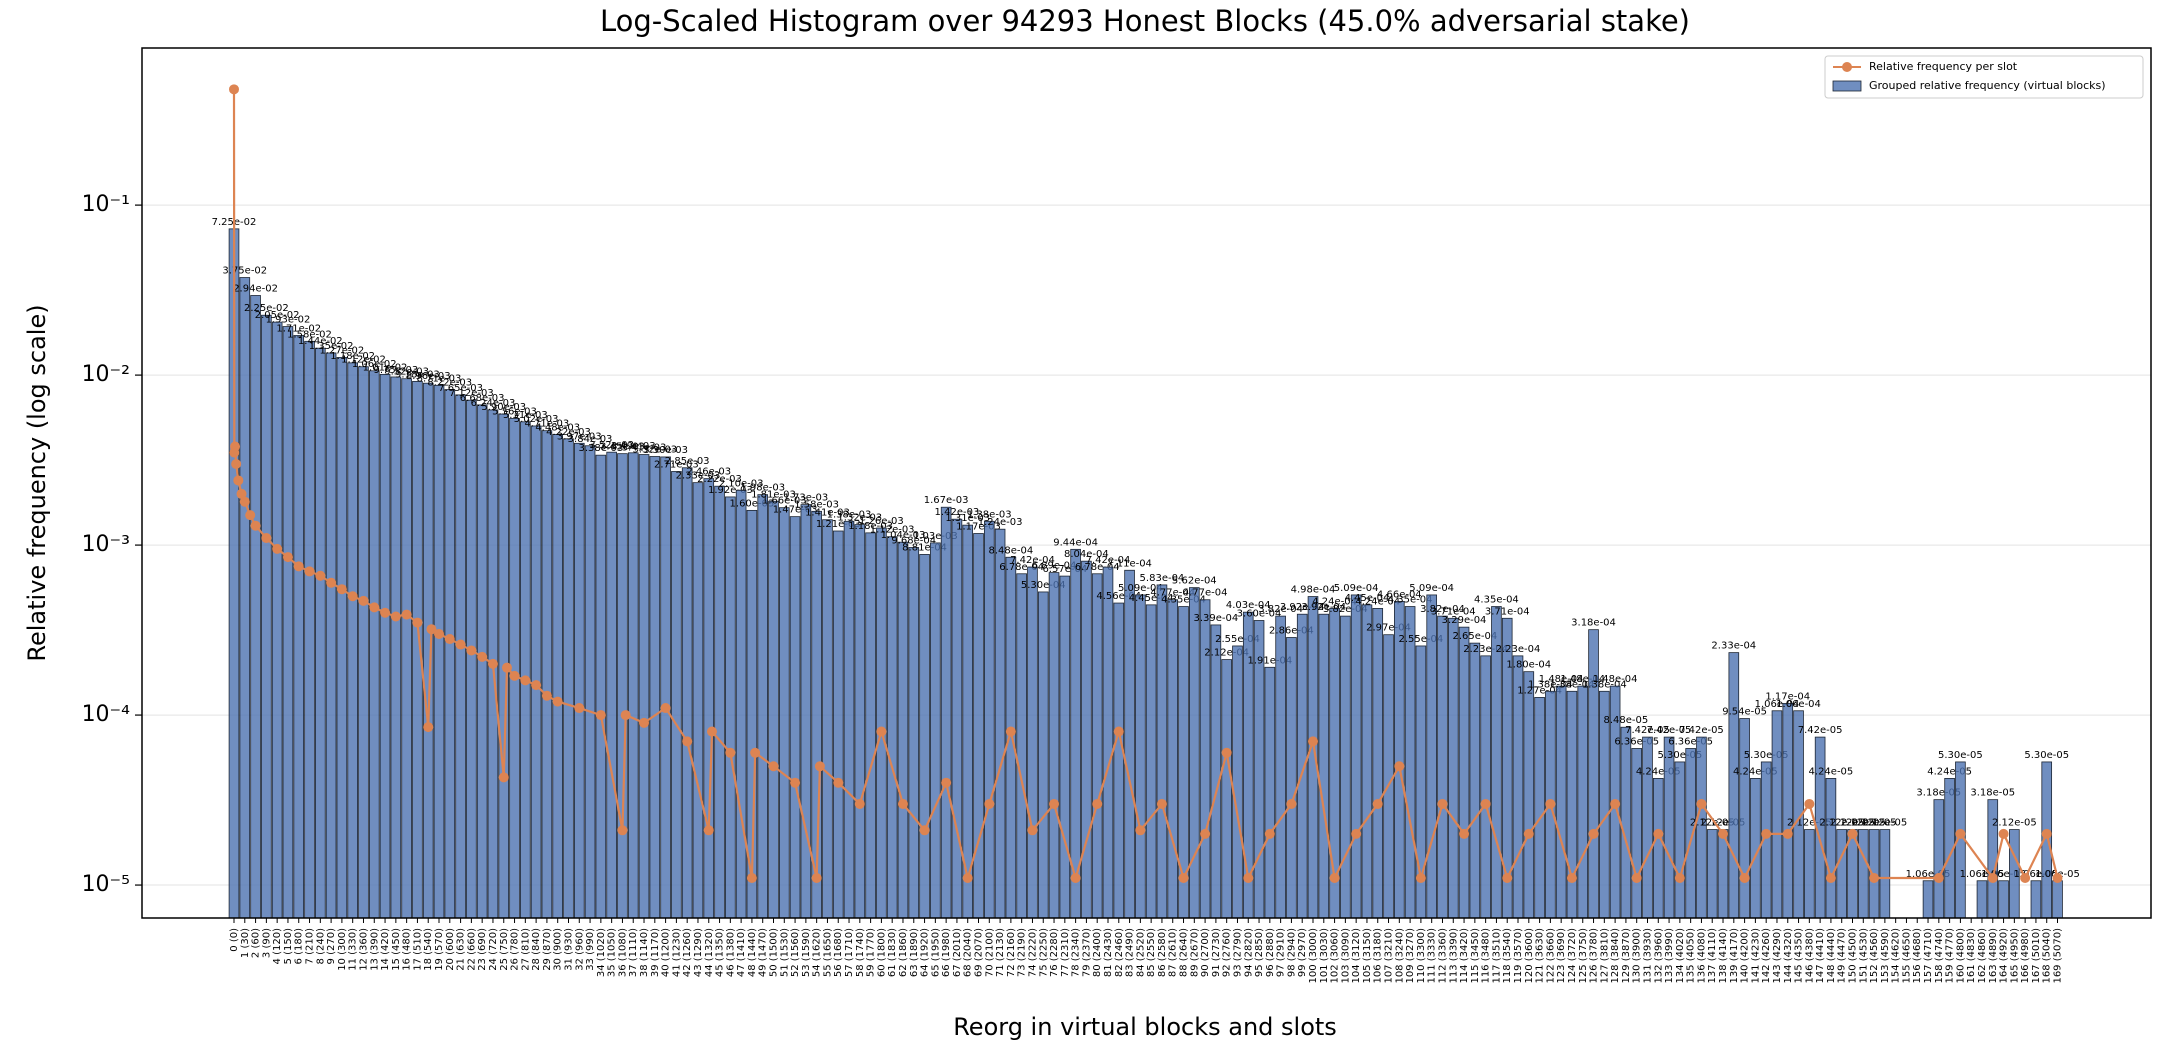 This screenshot has width=2160, height=1050. What do you see at coordinates (504, 949) in the screenshot?
I see `x-tick-label: 25 (750)` at bounding box center [504, 949].